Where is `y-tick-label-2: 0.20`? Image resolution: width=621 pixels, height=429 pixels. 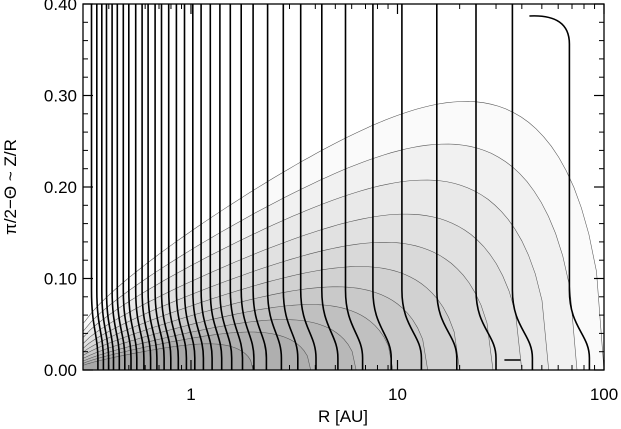 y-tick-label-2: 0.20 is located at coordinates (60, 187).